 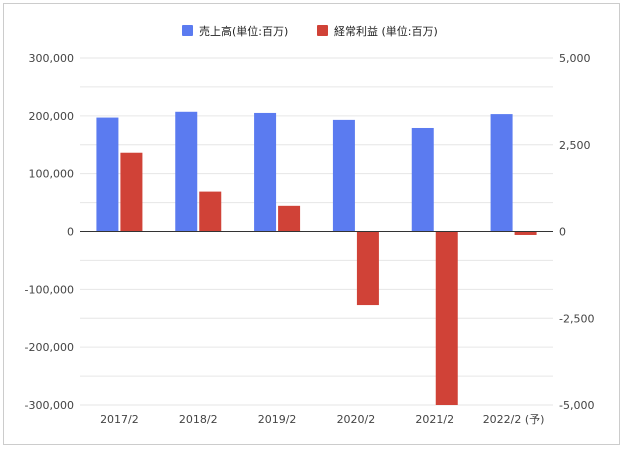 I want to click on y-left-tick-label: 0, so click(x=70, y=232).